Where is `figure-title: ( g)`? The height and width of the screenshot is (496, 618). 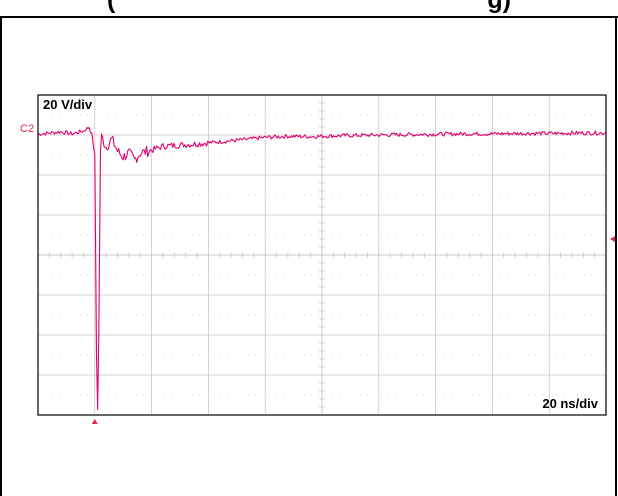 figure-title: ( g) is located at coordinates (309, 7).